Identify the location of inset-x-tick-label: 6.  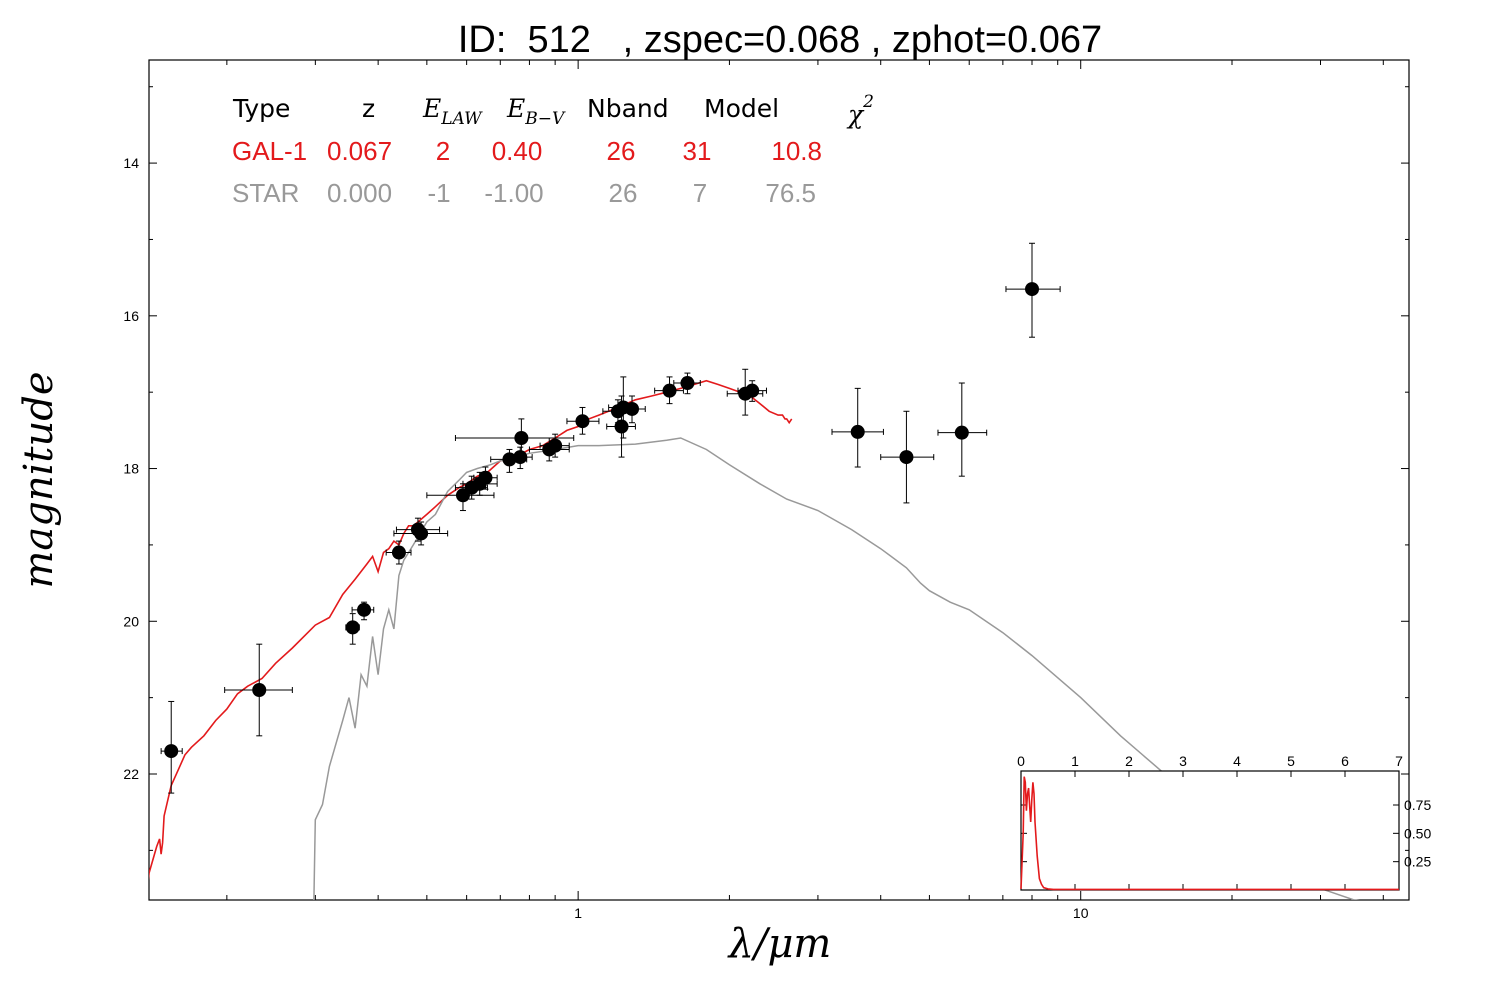
(1345, 761).